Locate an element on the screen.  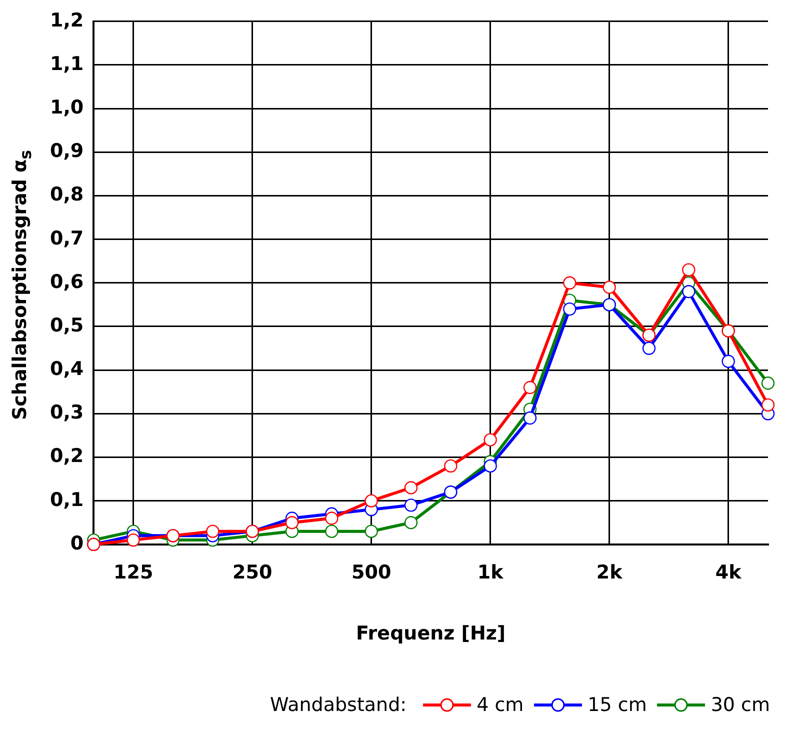
y-tick-label: 0,6 is located at coordinates (67, 281).